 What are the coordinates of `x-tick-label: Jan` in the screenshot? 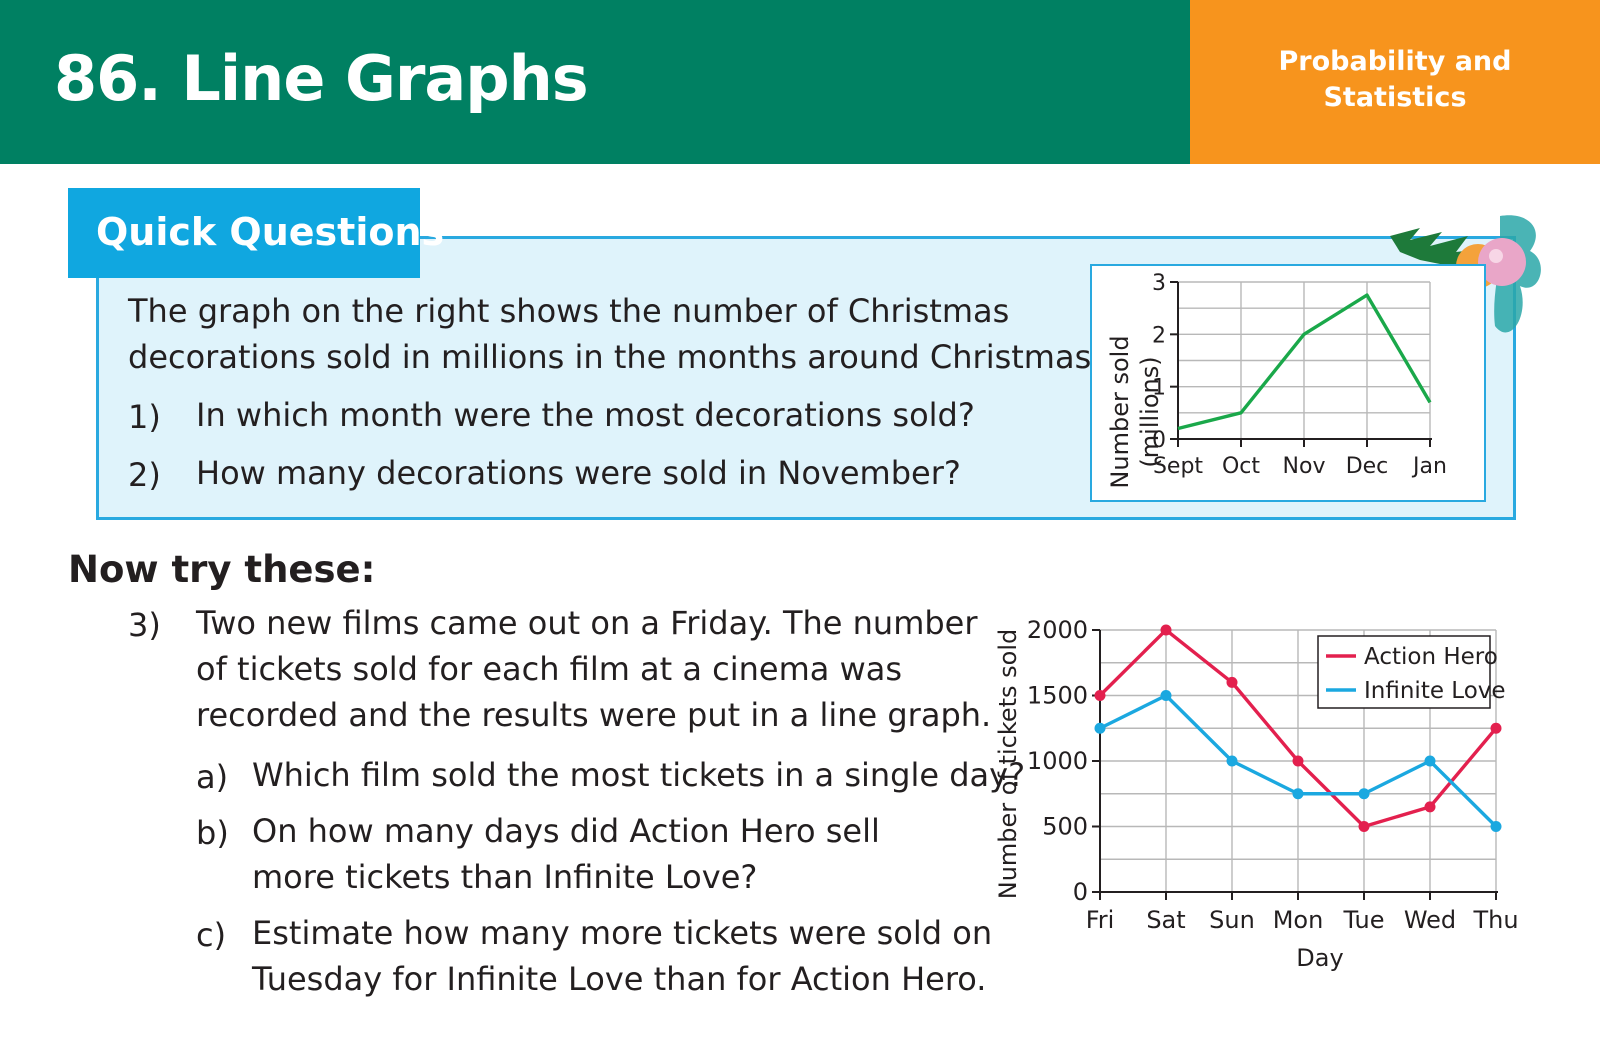 It's located at (1429, 466).